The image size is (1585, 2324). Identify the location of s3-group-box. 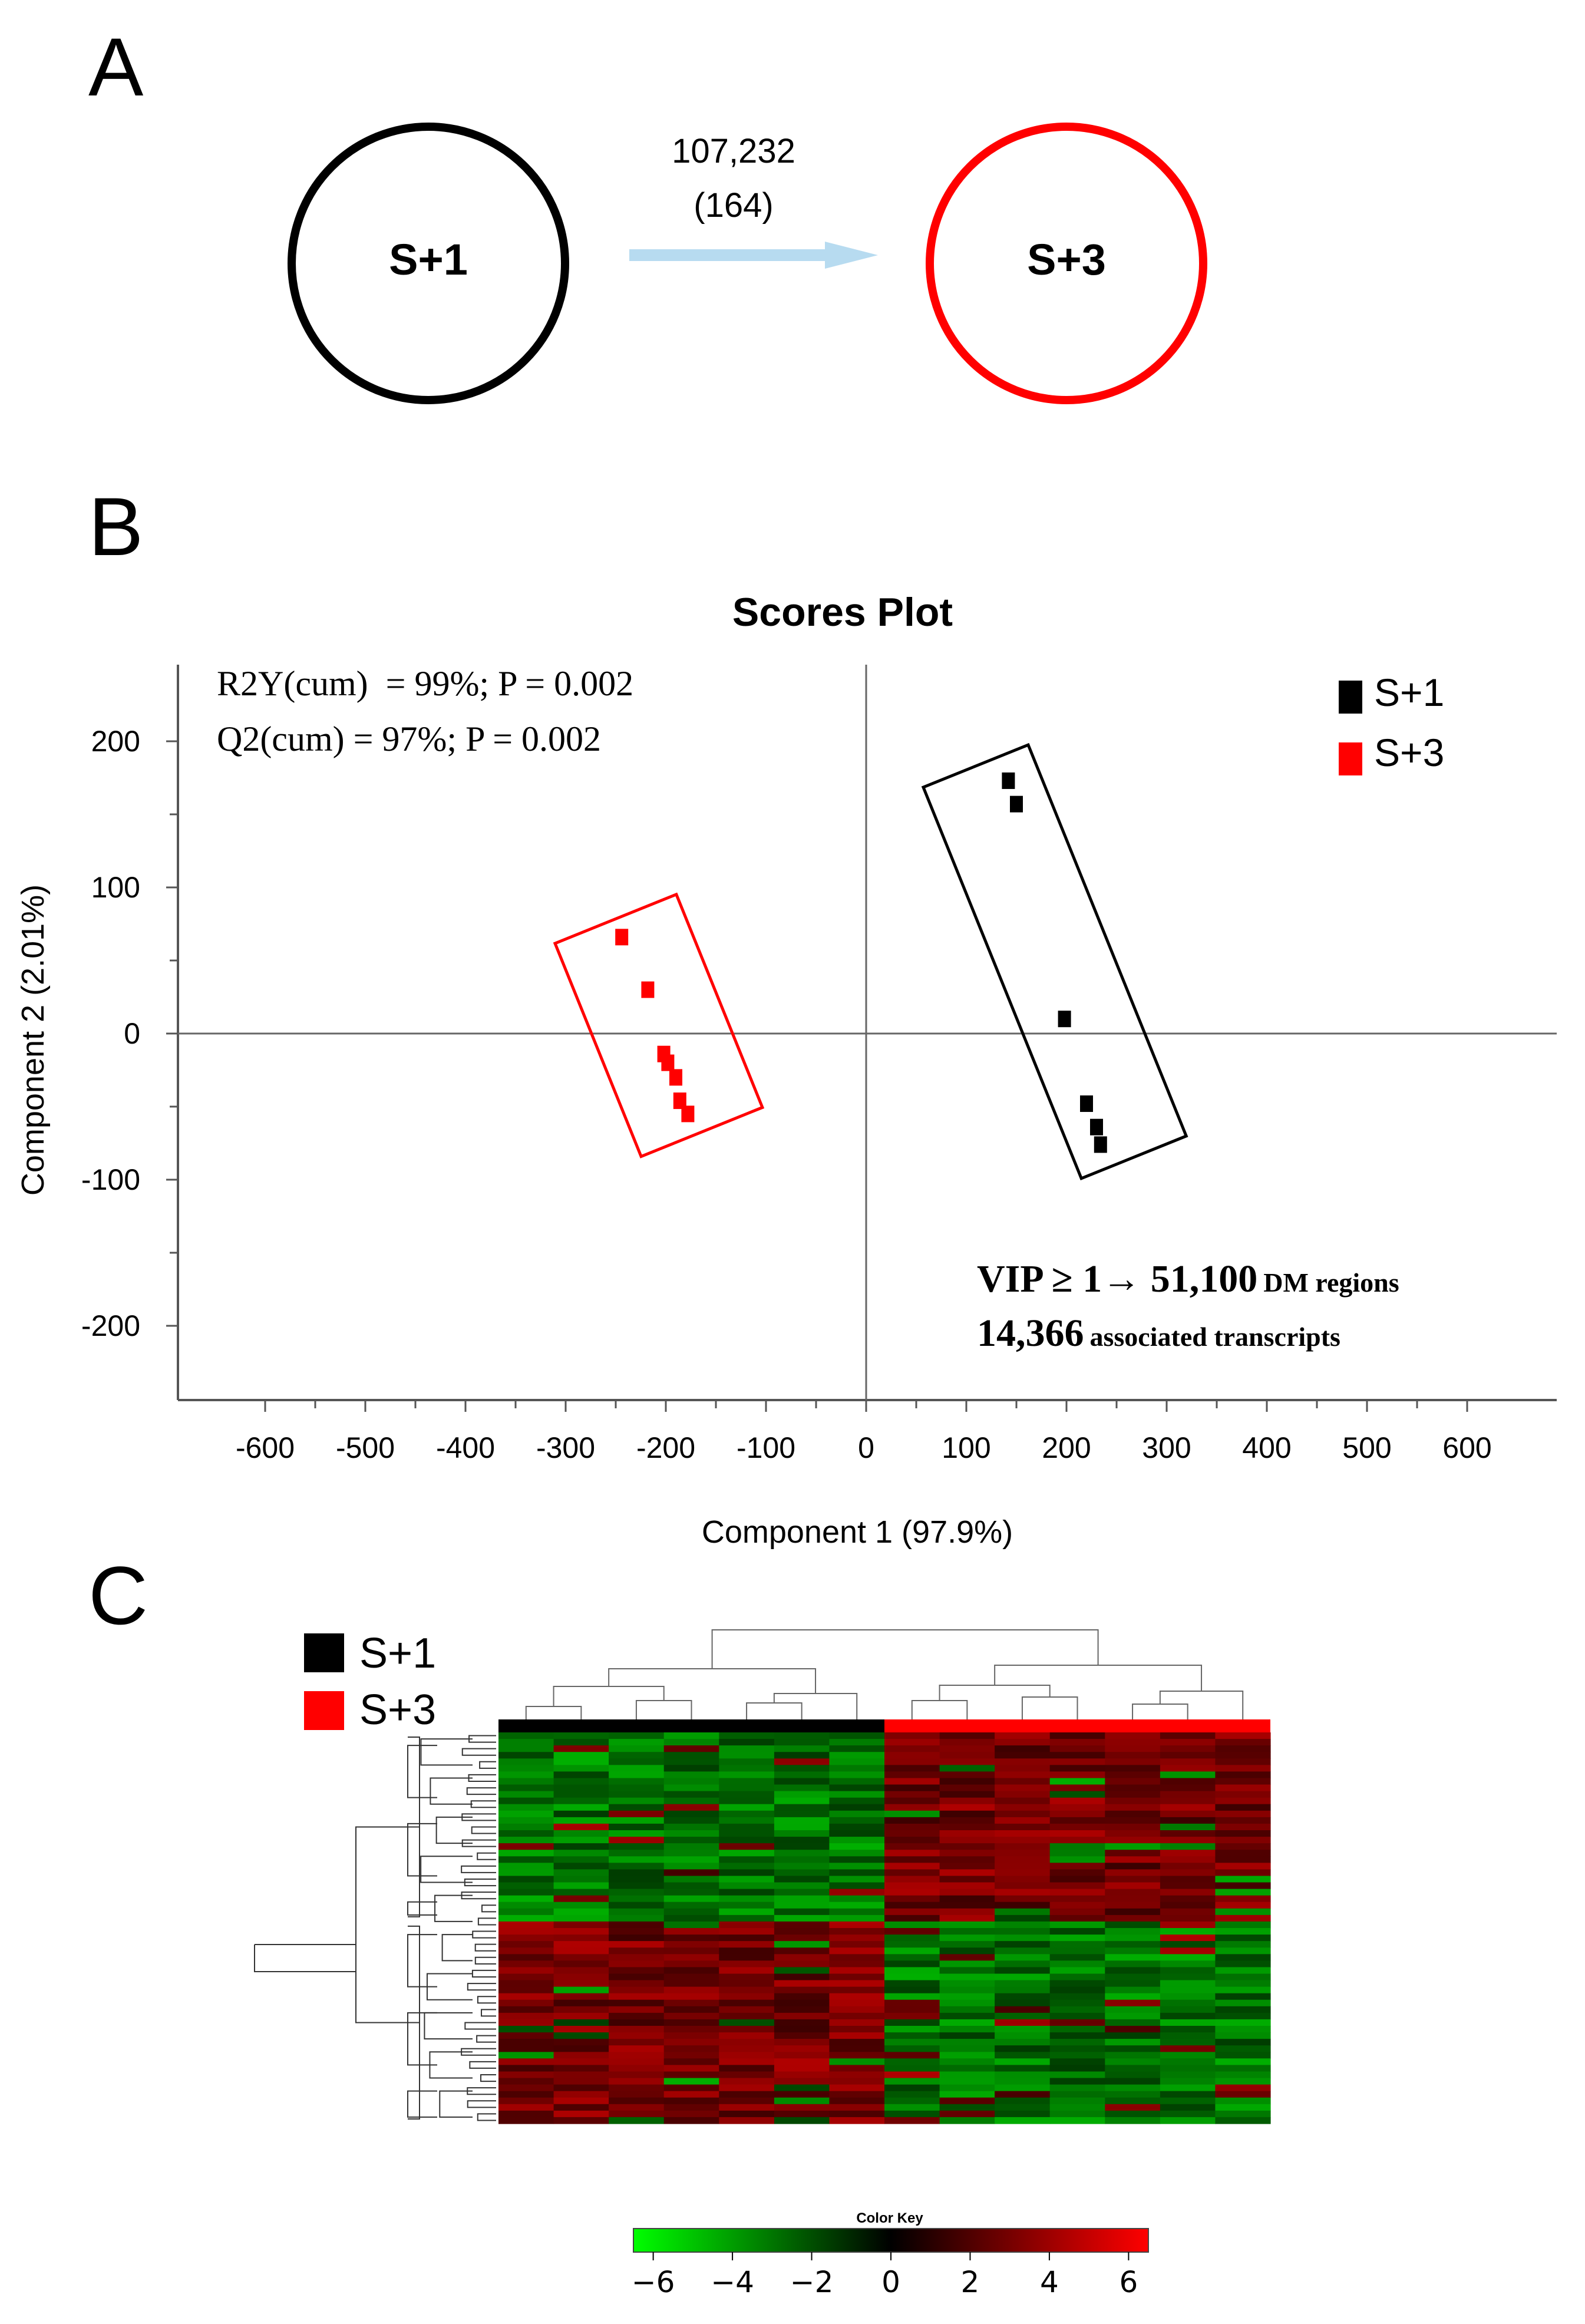
(659, 1025).